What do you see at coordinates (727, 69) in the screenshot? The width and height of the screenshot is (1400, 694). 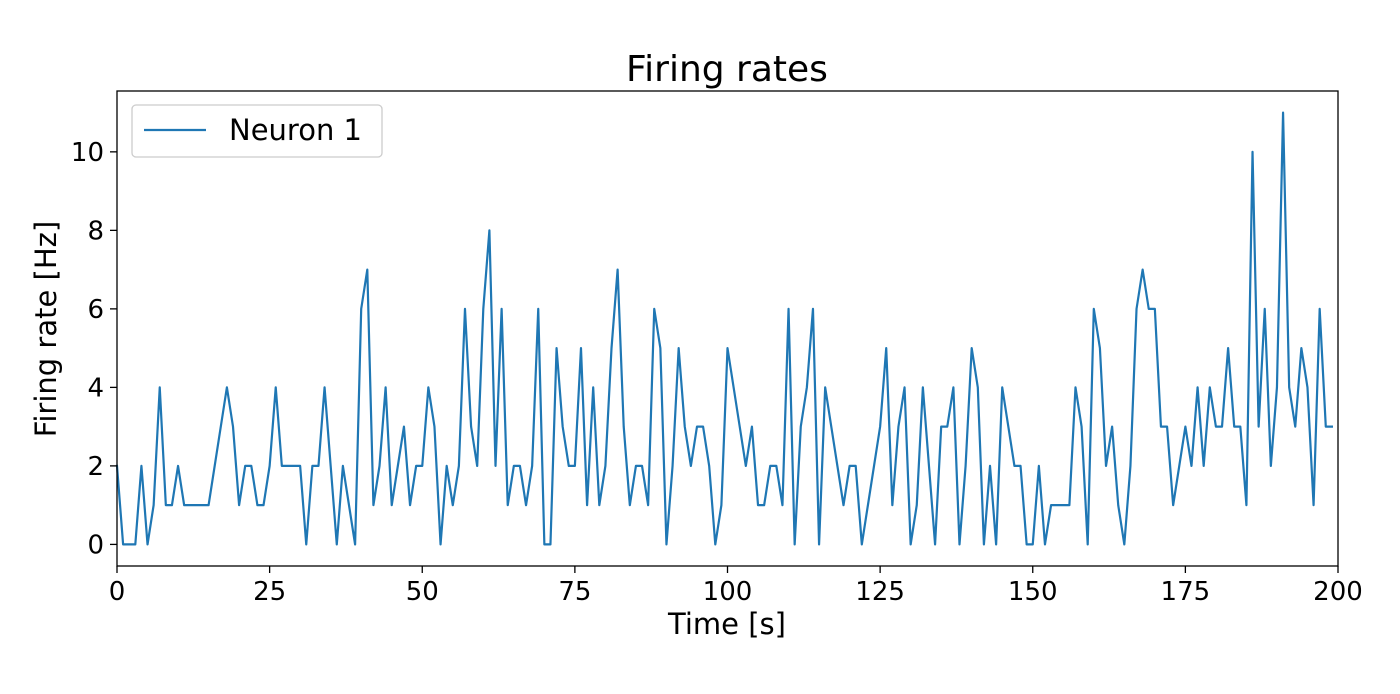 I see `chart-title: Firing rates` at bounding box center [727, 69].